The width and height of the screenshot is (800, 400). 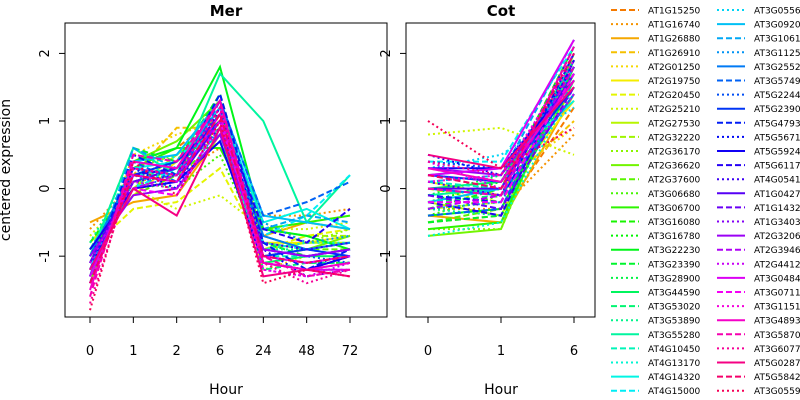 I want to click on legend-item: AT5G5924, so click(x=758, y=153).